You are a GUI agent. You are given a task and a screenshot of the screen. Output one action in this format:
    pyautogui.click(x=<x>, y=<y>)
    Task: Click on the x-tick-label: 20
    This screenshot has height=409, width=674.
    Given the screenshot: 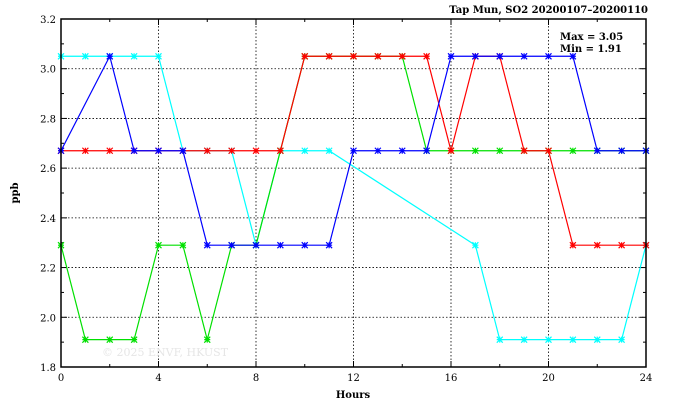 What is the action you would take?
    pyautogui.click(x=548, y=378)
    